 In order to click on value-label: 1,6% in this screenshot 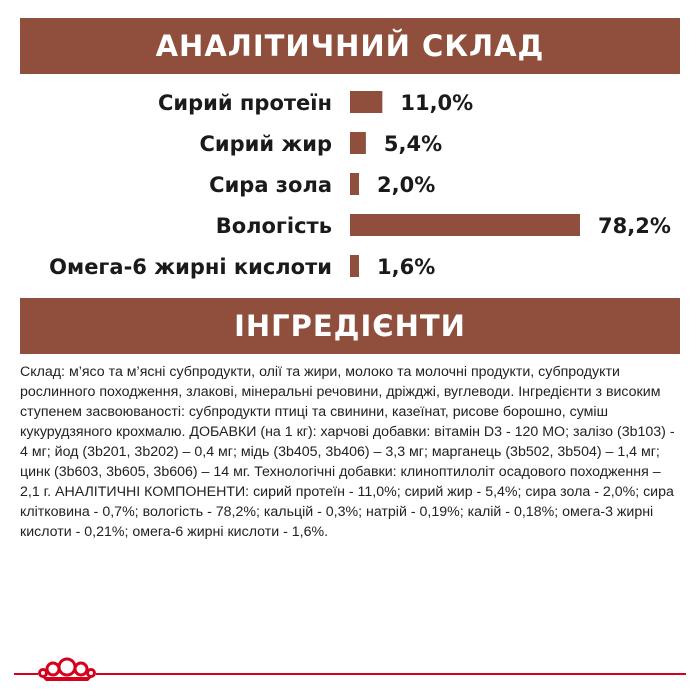, I will do `click(406, 267)`.